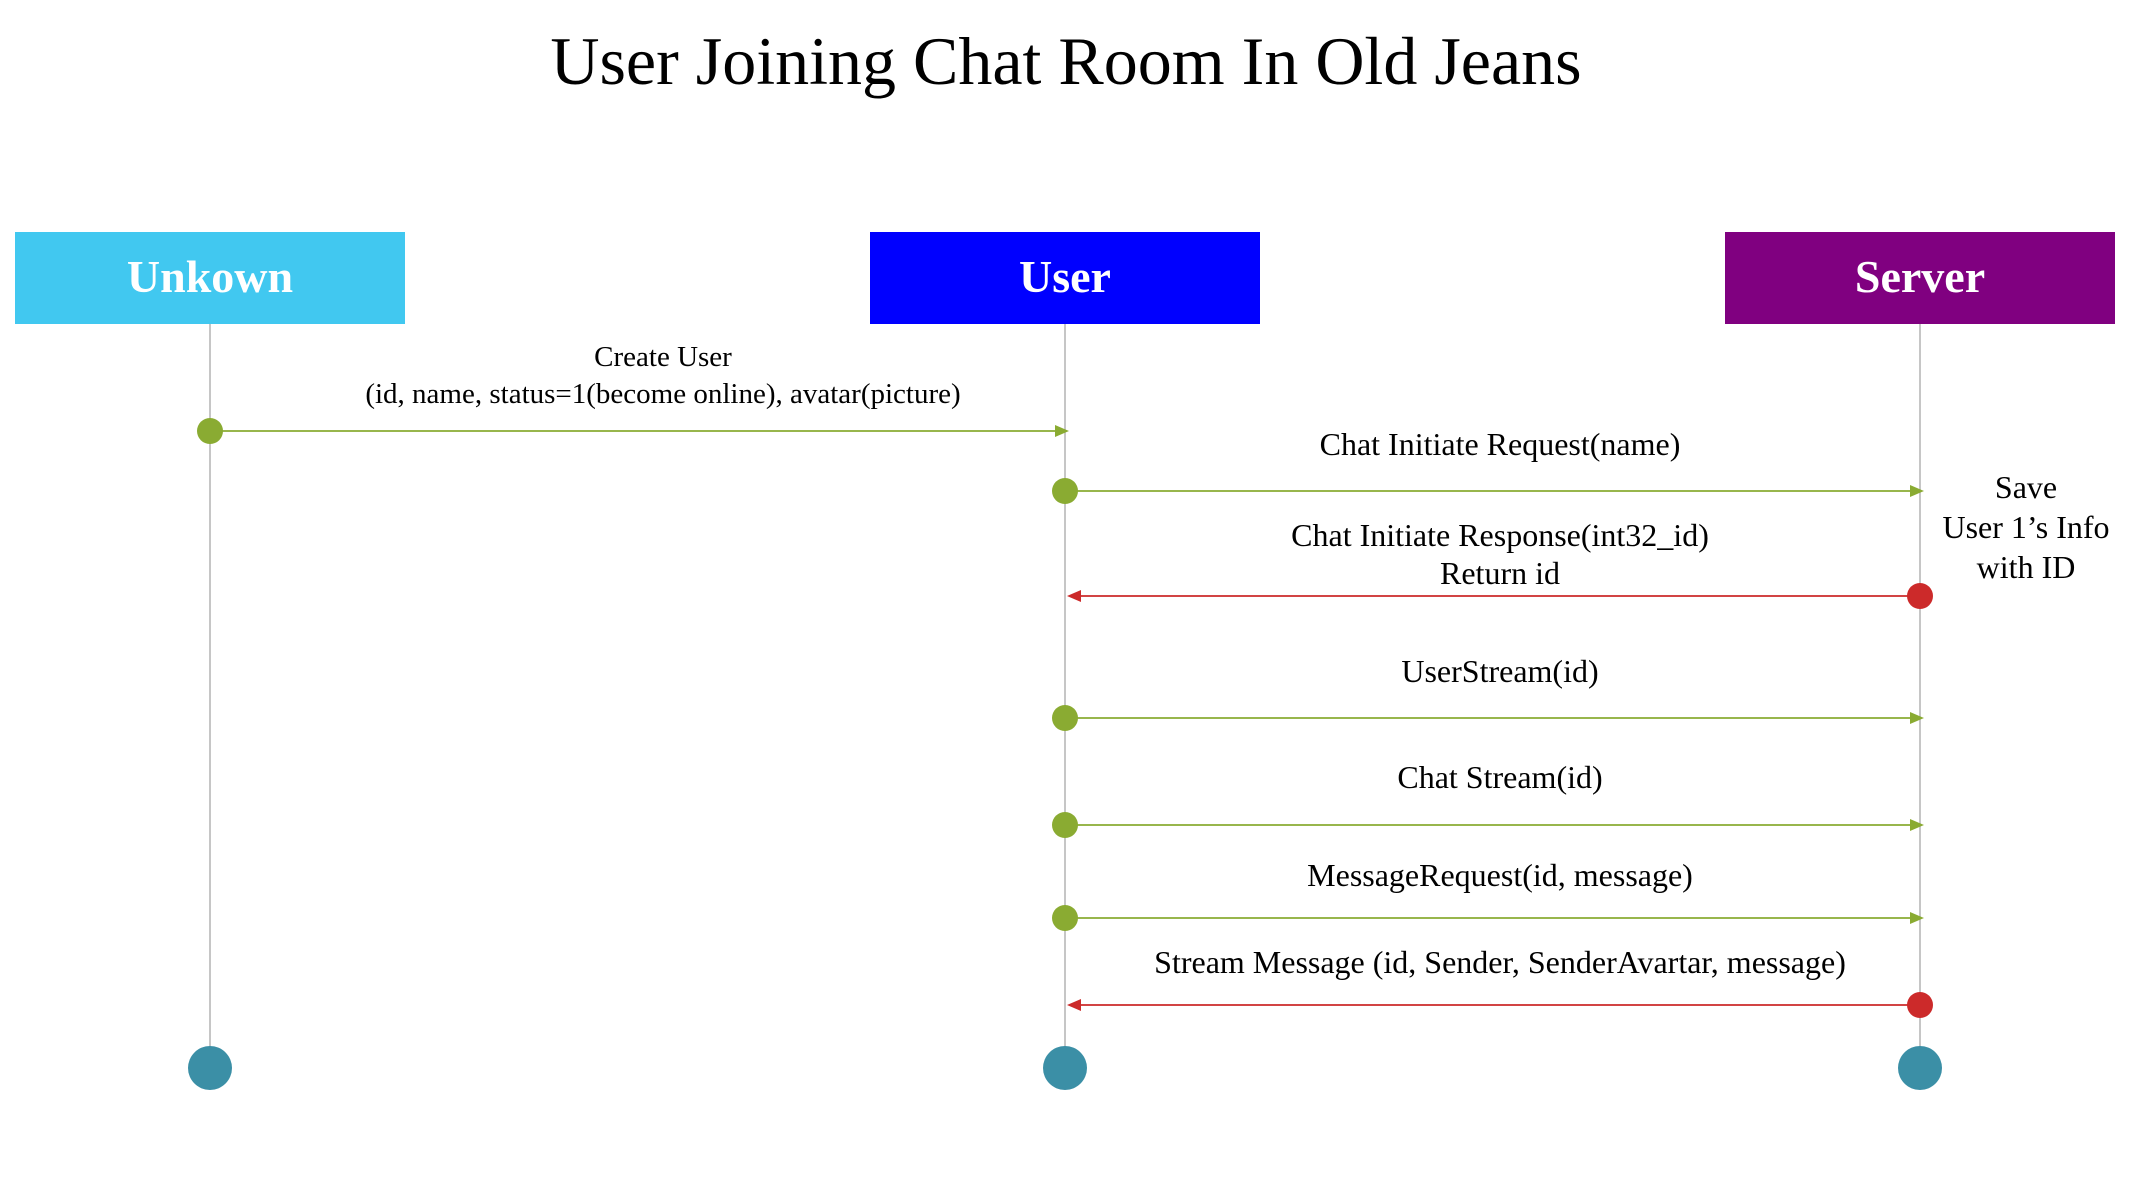 Image resolution: width=2132 pixels, height=1202 pixels. I want to click on message-label: Chat Initiate Response(int32_id), so click(1500, 535).